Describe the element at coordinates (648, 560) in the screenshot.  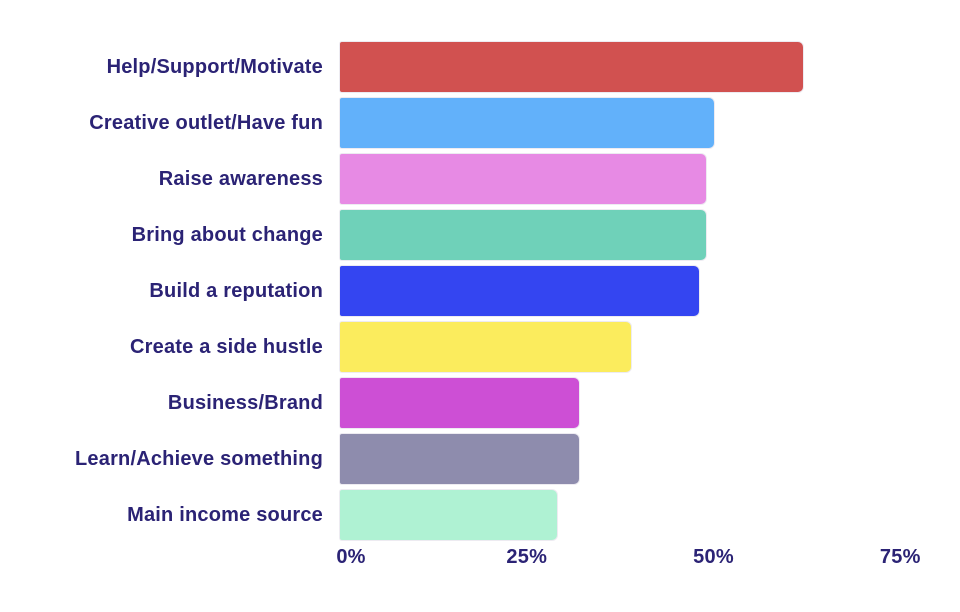
I see `x-axis: 0% 25% 50% 75%` at that location.